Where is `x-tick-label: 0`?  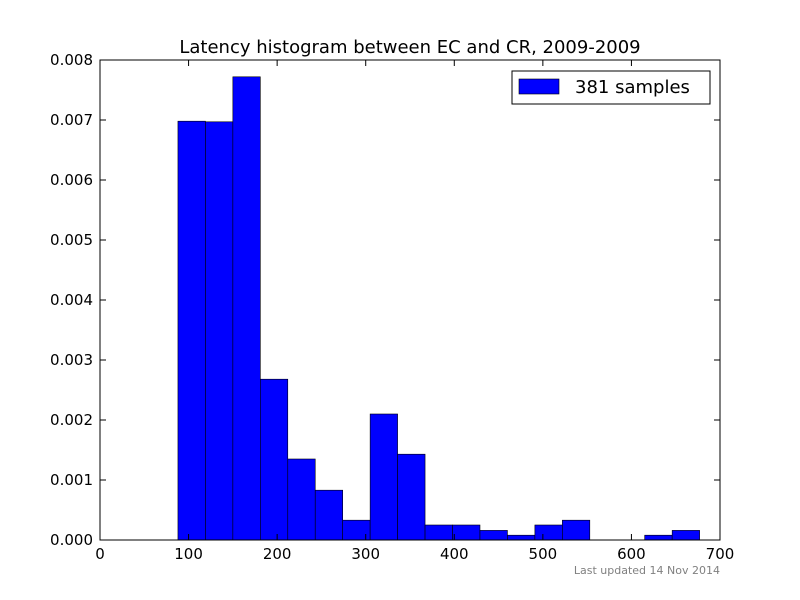
x-tick-label: 0 is located at coordinates (100, 554).